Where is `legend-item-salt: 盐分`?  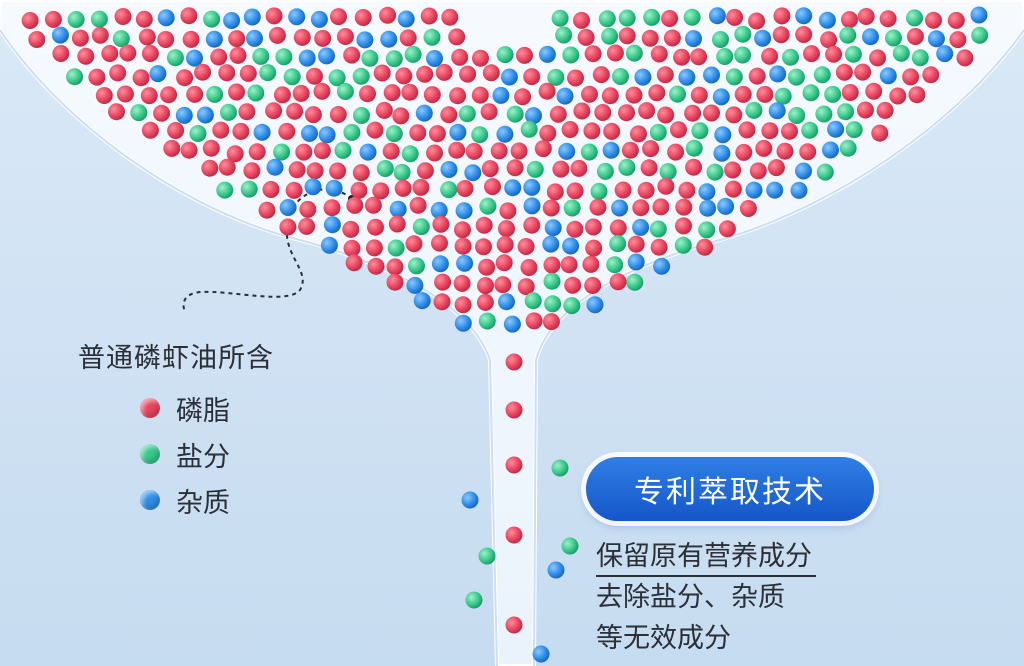 legend-item-salt: 盐分 is located at coordinates (176, 454).